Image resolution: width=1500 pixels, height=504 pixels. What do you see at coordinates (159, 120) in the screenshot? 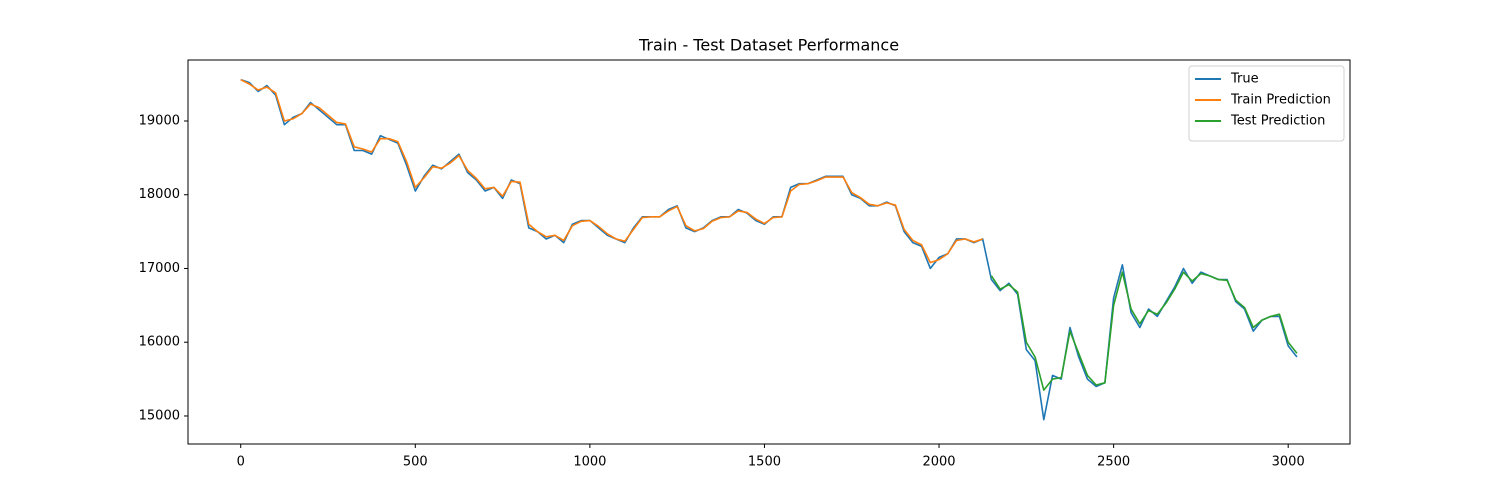
I see `y-tick-label: 19000` at bounding box center [159, 120].